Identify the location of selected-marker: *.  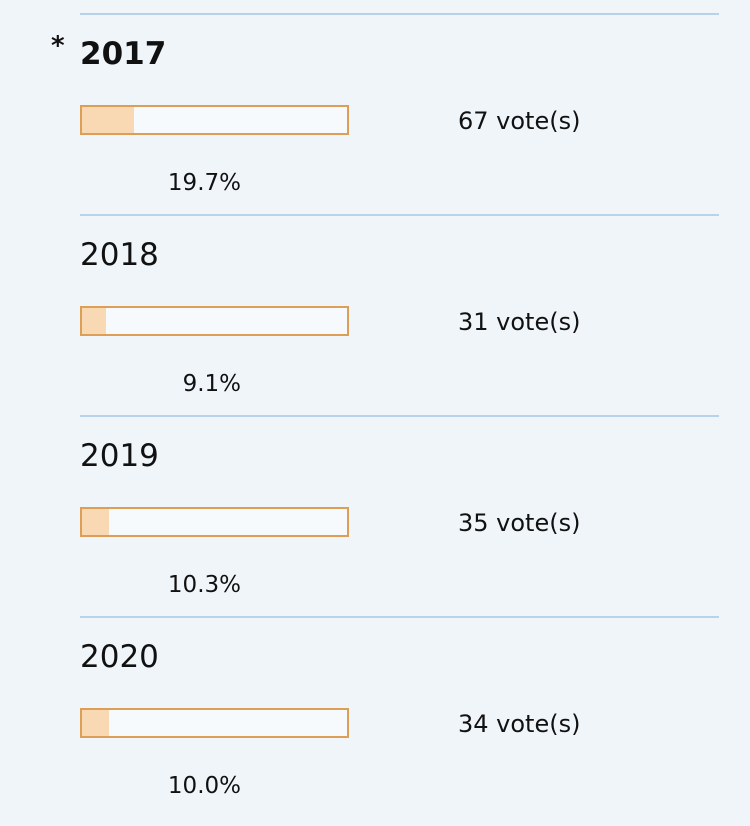
(58, 46).